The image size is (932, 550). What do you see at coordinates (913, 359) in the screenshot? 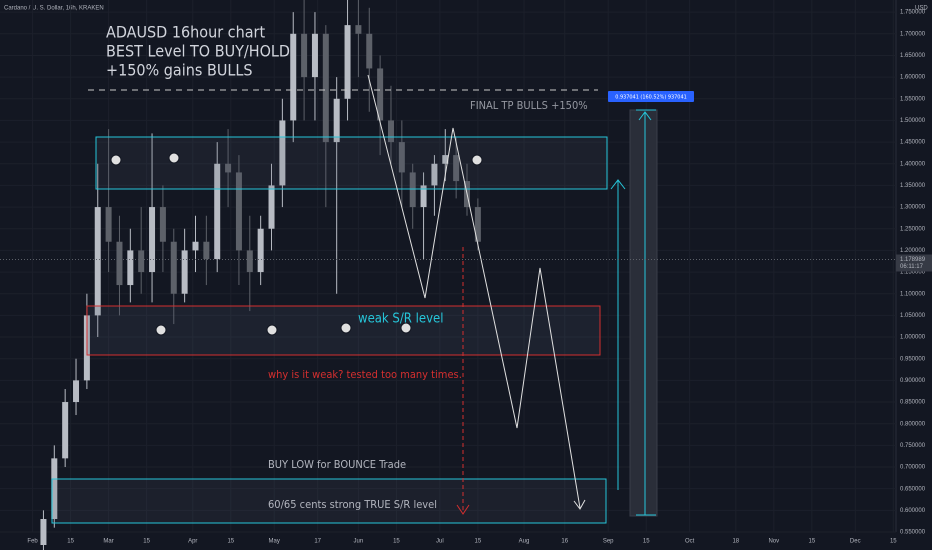
I see `y-tick-label: 0.950000` at bounding box center [913, 359].